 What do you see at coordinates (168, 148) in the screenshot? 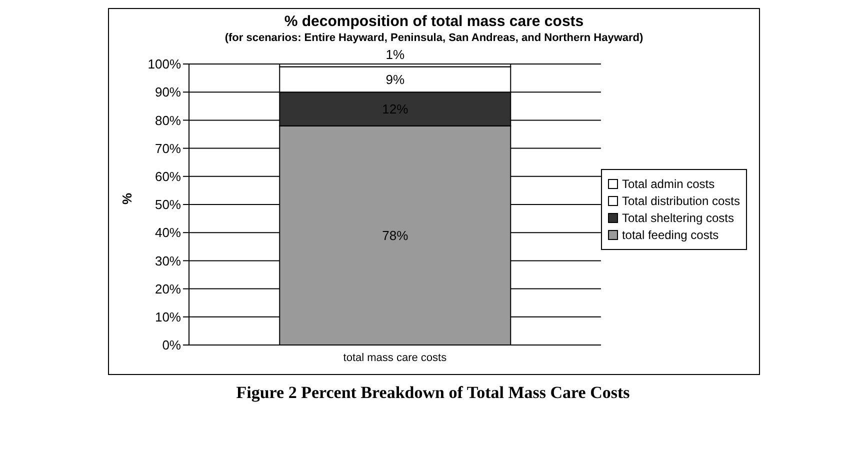
I see `y-tick-label: 70%` at bounding box center [168, 148].